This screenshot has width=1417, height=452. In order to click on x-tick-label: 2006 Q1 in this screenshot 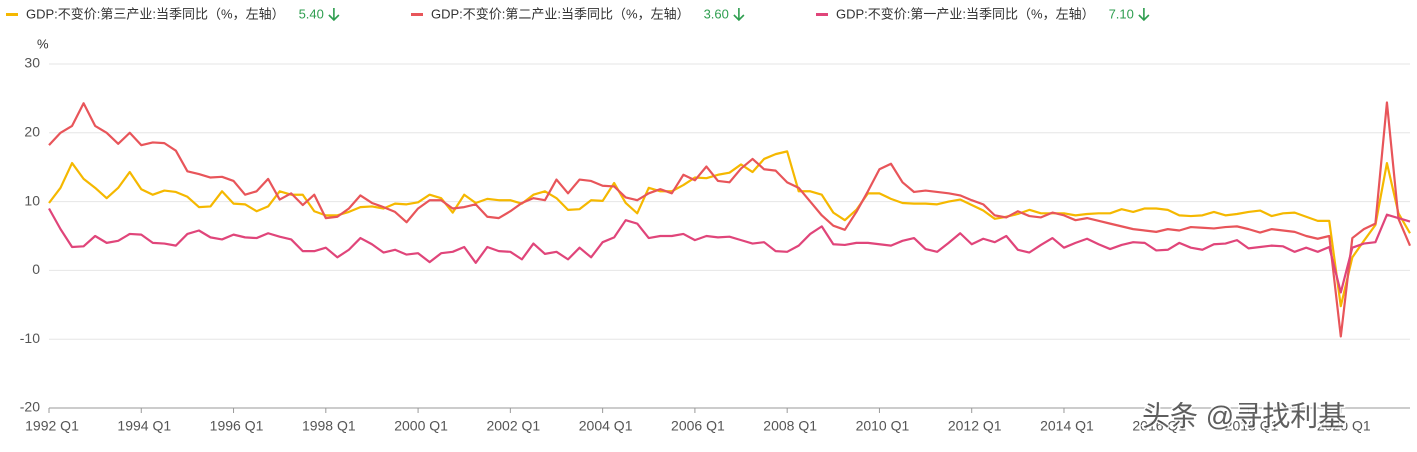, I will do `click(698, 426)`.